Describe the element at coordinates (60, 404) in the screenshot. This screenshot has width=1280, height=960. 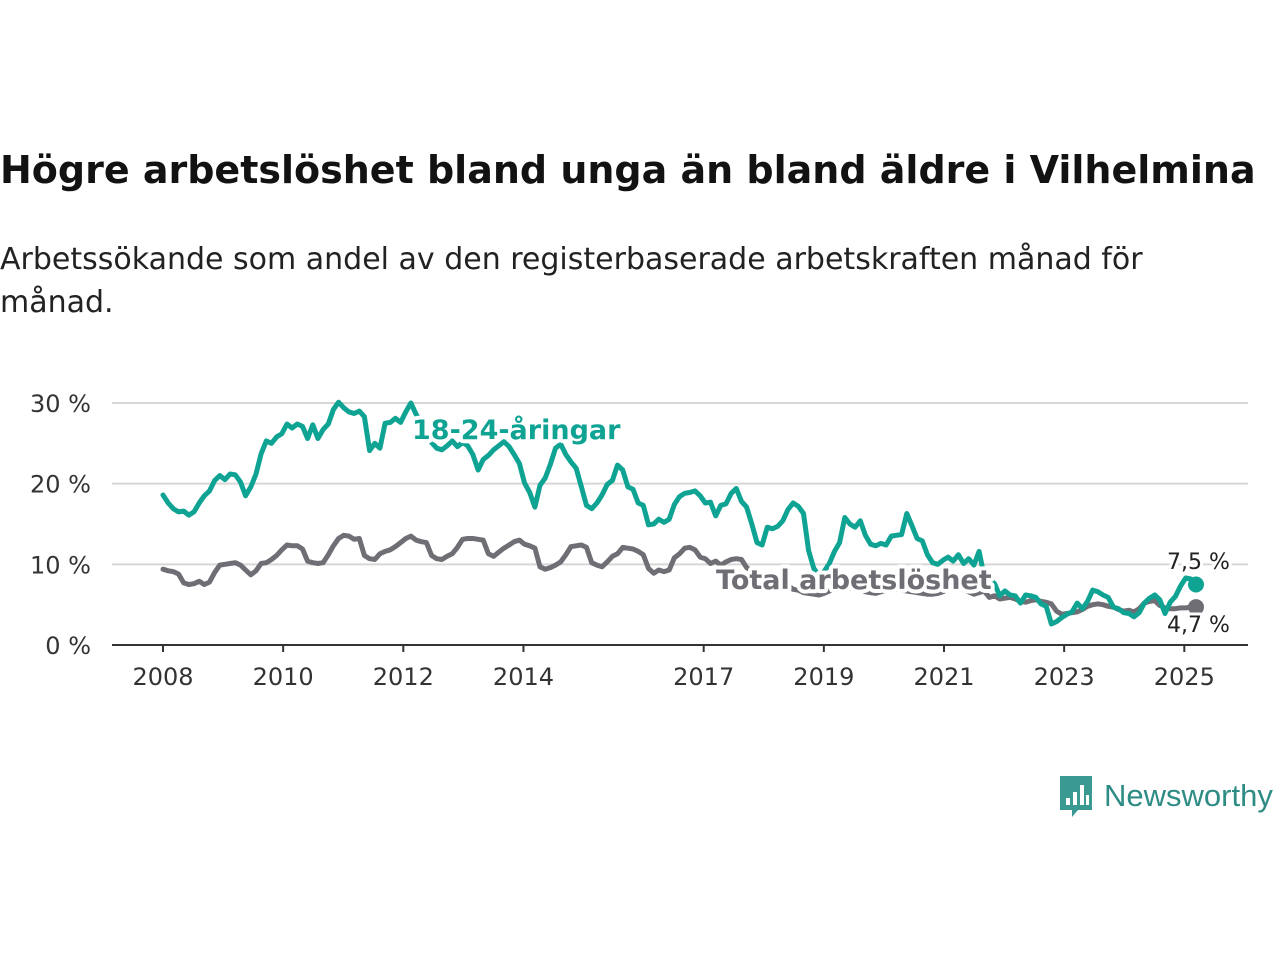
I see `y-tick-label-30: 30 %` at that location.